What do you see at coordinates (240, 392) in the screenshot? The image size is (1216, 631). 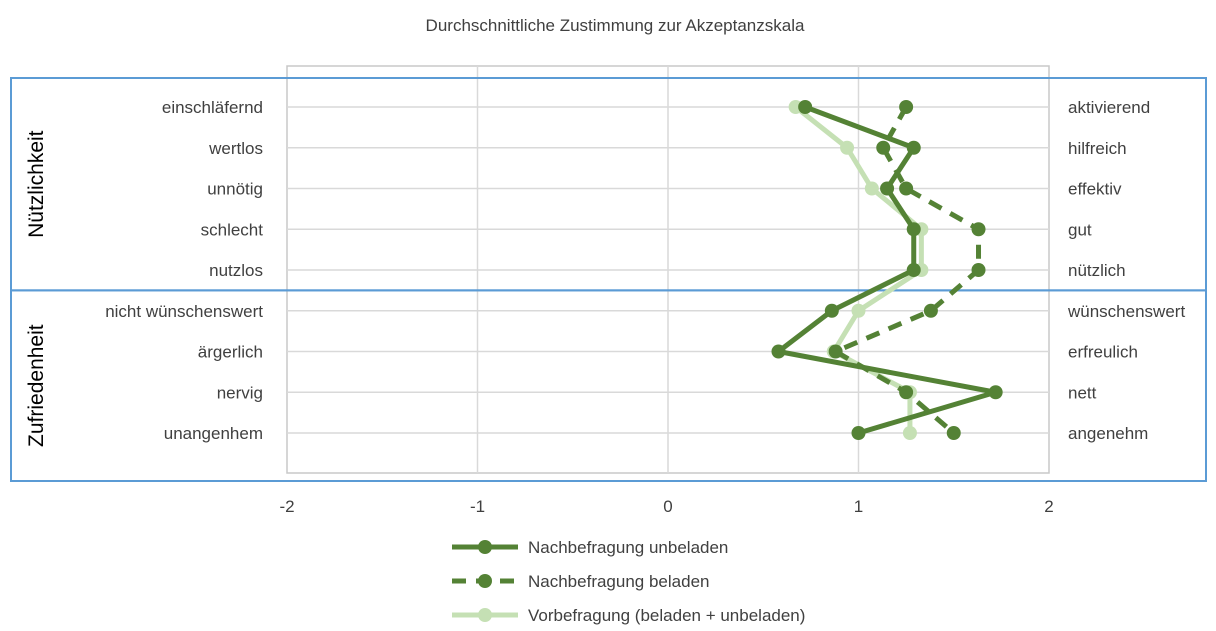 I see `left-scale-label: nervig` at bounding box center [240, 392].